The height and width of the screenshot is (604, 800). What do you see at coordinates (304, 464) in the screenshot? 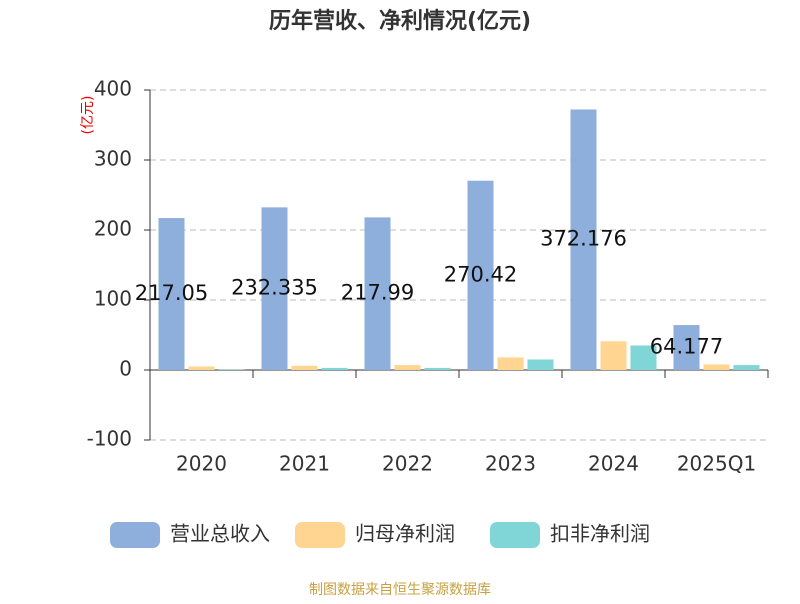
I see `x-tick-label: 2021` at bounding box center [304, 464].